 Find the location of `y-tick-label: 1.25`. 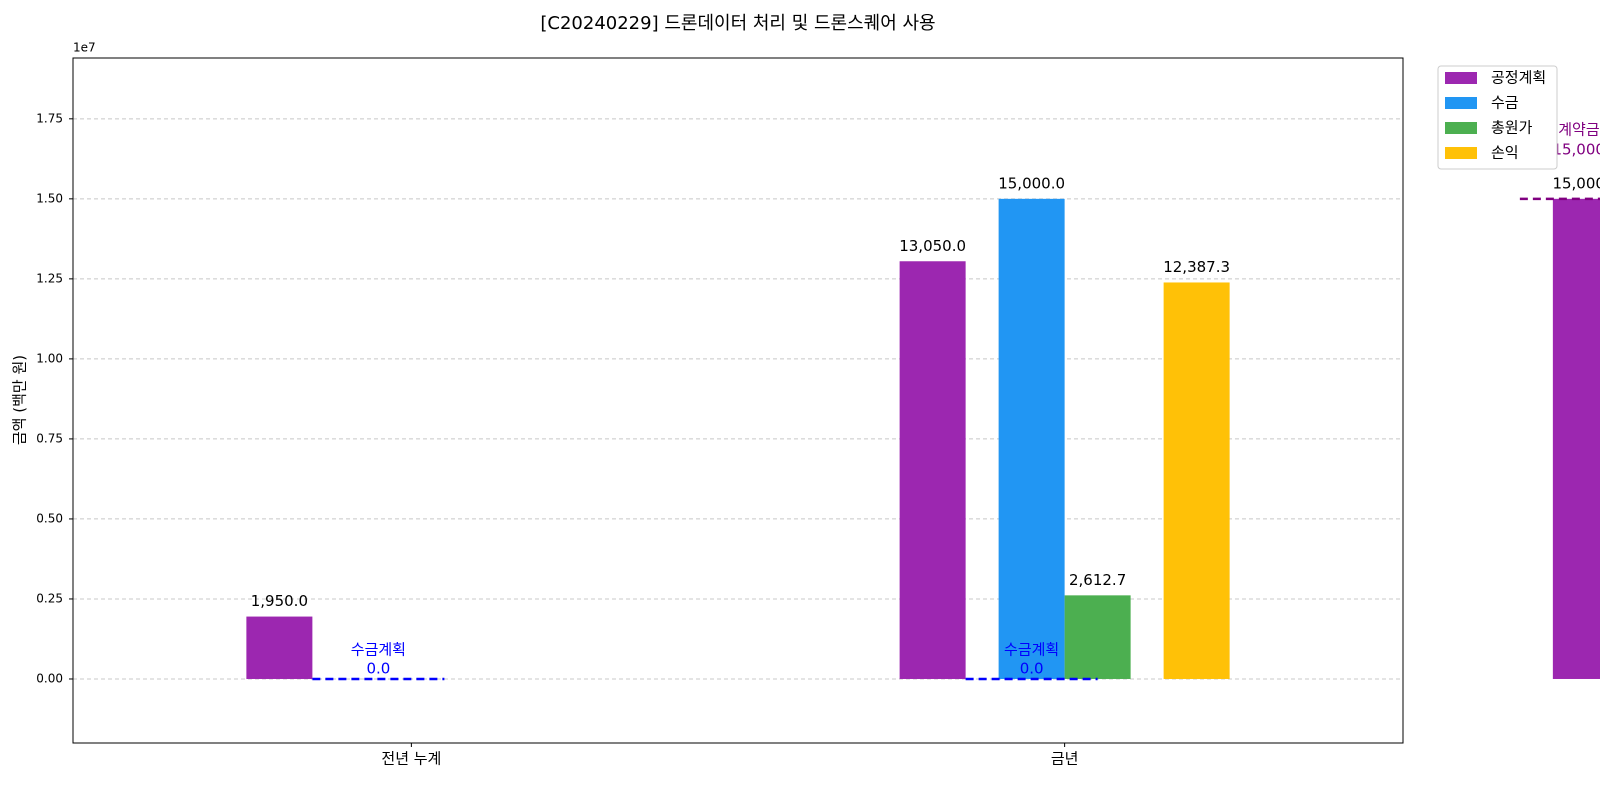

y-tick-label: 1.25 is located at coordinates (49, 278).